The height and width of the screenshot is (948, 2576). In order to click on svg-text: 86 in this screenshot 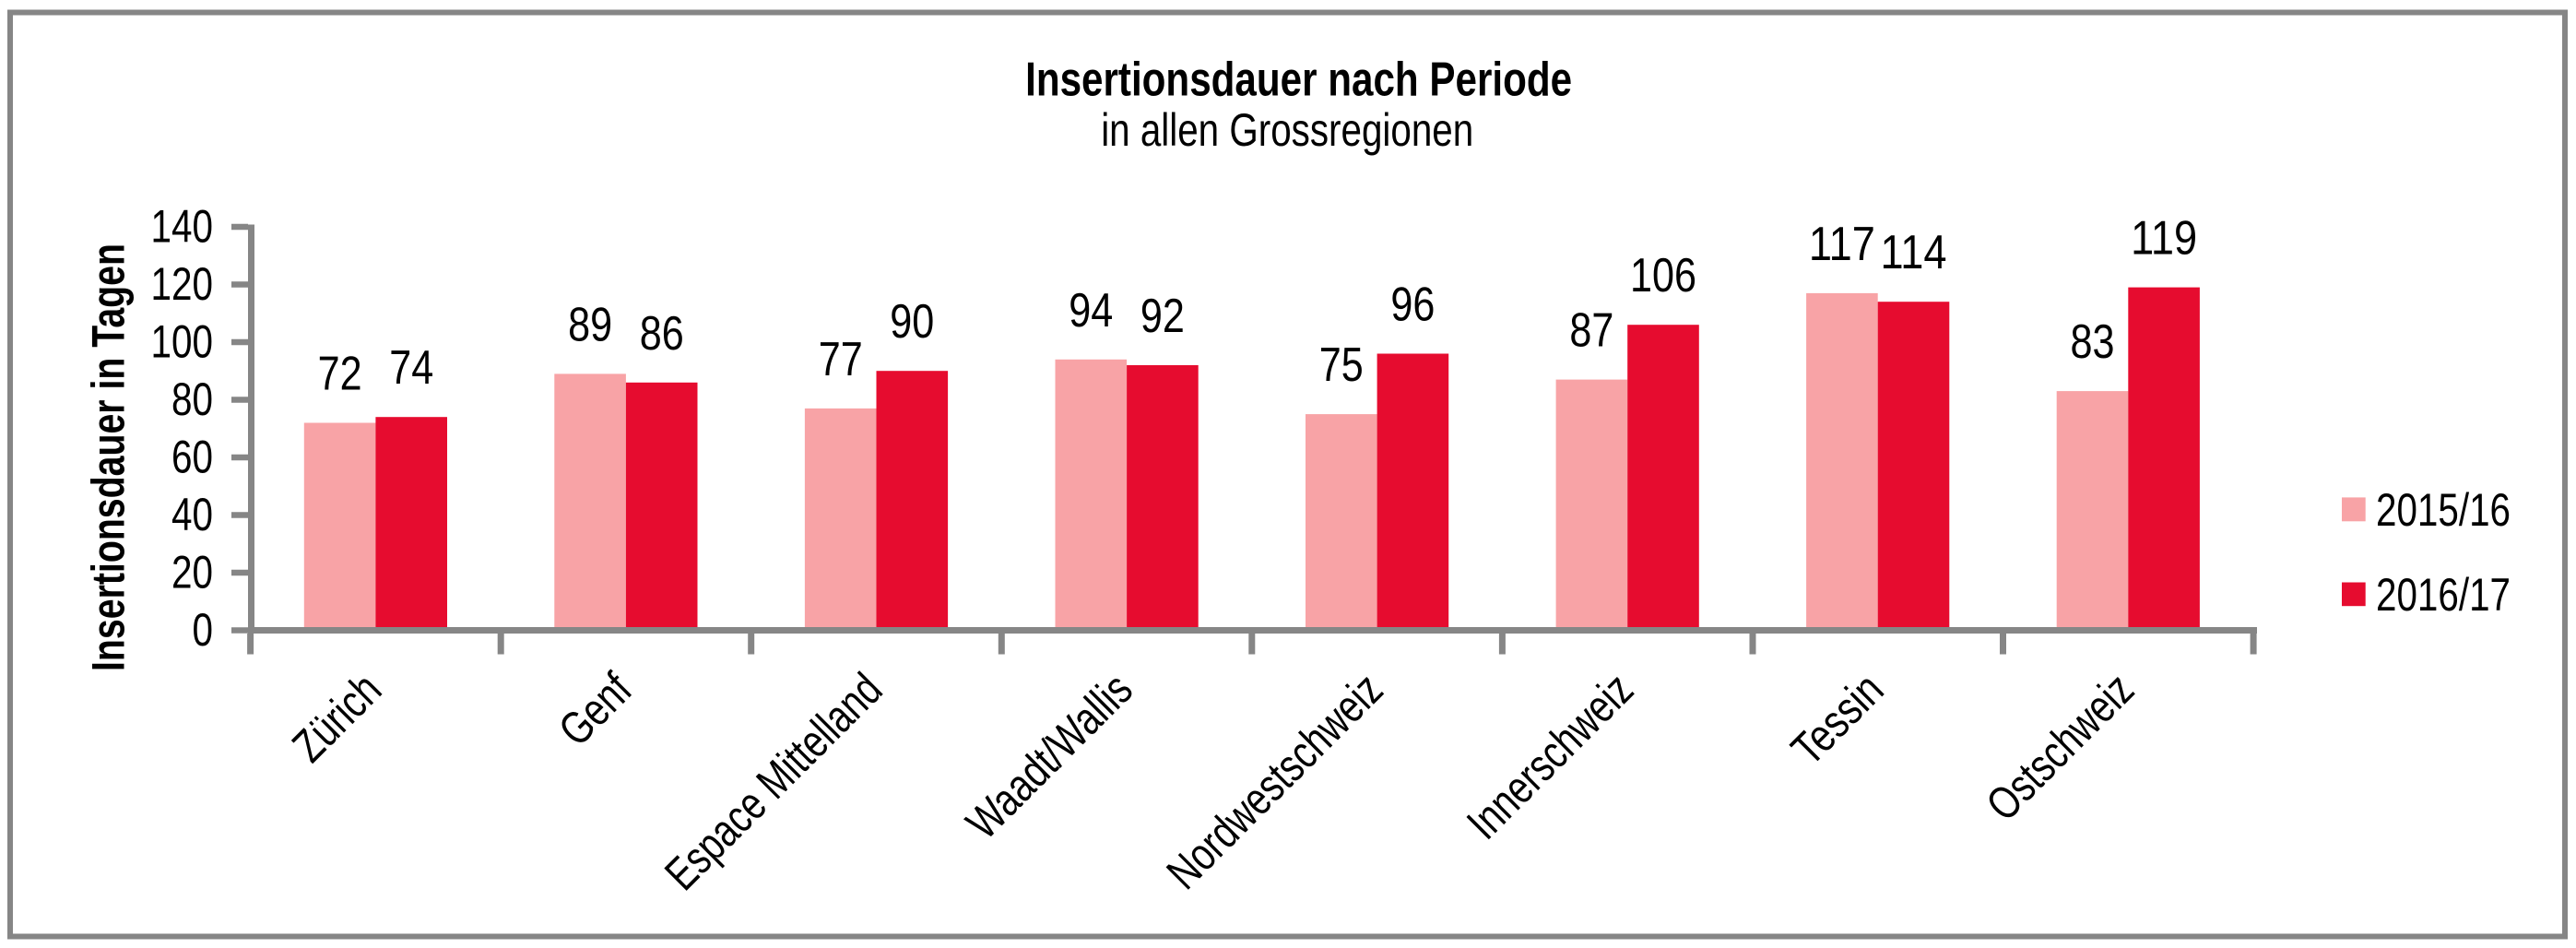, I will do `click(662, 334)`.